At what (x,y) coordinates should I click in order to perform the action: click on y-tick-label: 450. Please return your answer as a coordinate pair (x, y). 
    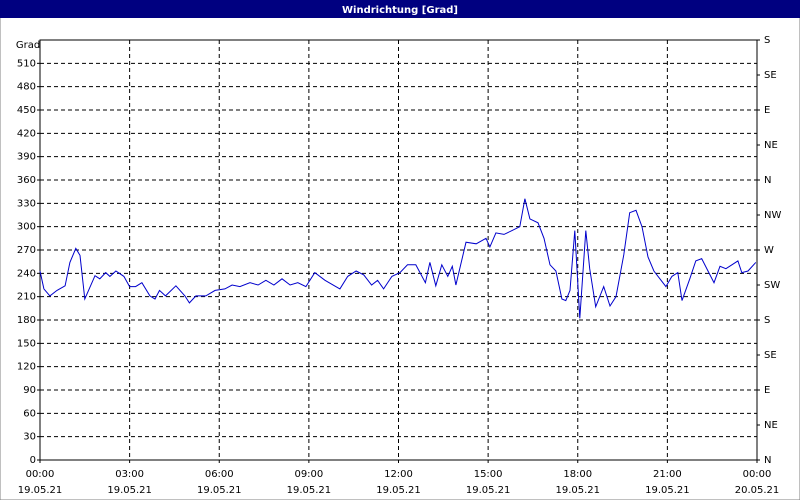
    Looking at the image, I should click on (26, 110).